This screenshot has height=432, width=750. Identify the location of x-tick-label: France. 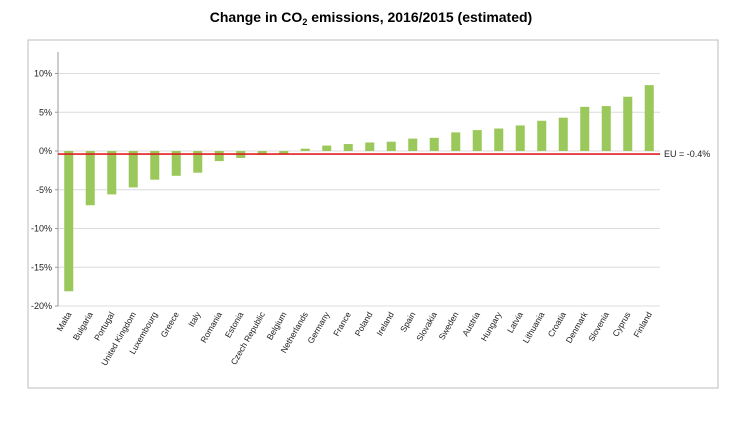
(342, 324).